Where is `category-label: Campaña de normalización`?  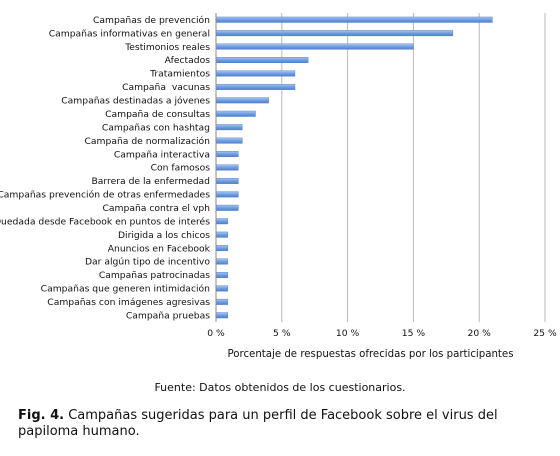
category-label: Campaña de normalización is located at coordinates (148, 141).